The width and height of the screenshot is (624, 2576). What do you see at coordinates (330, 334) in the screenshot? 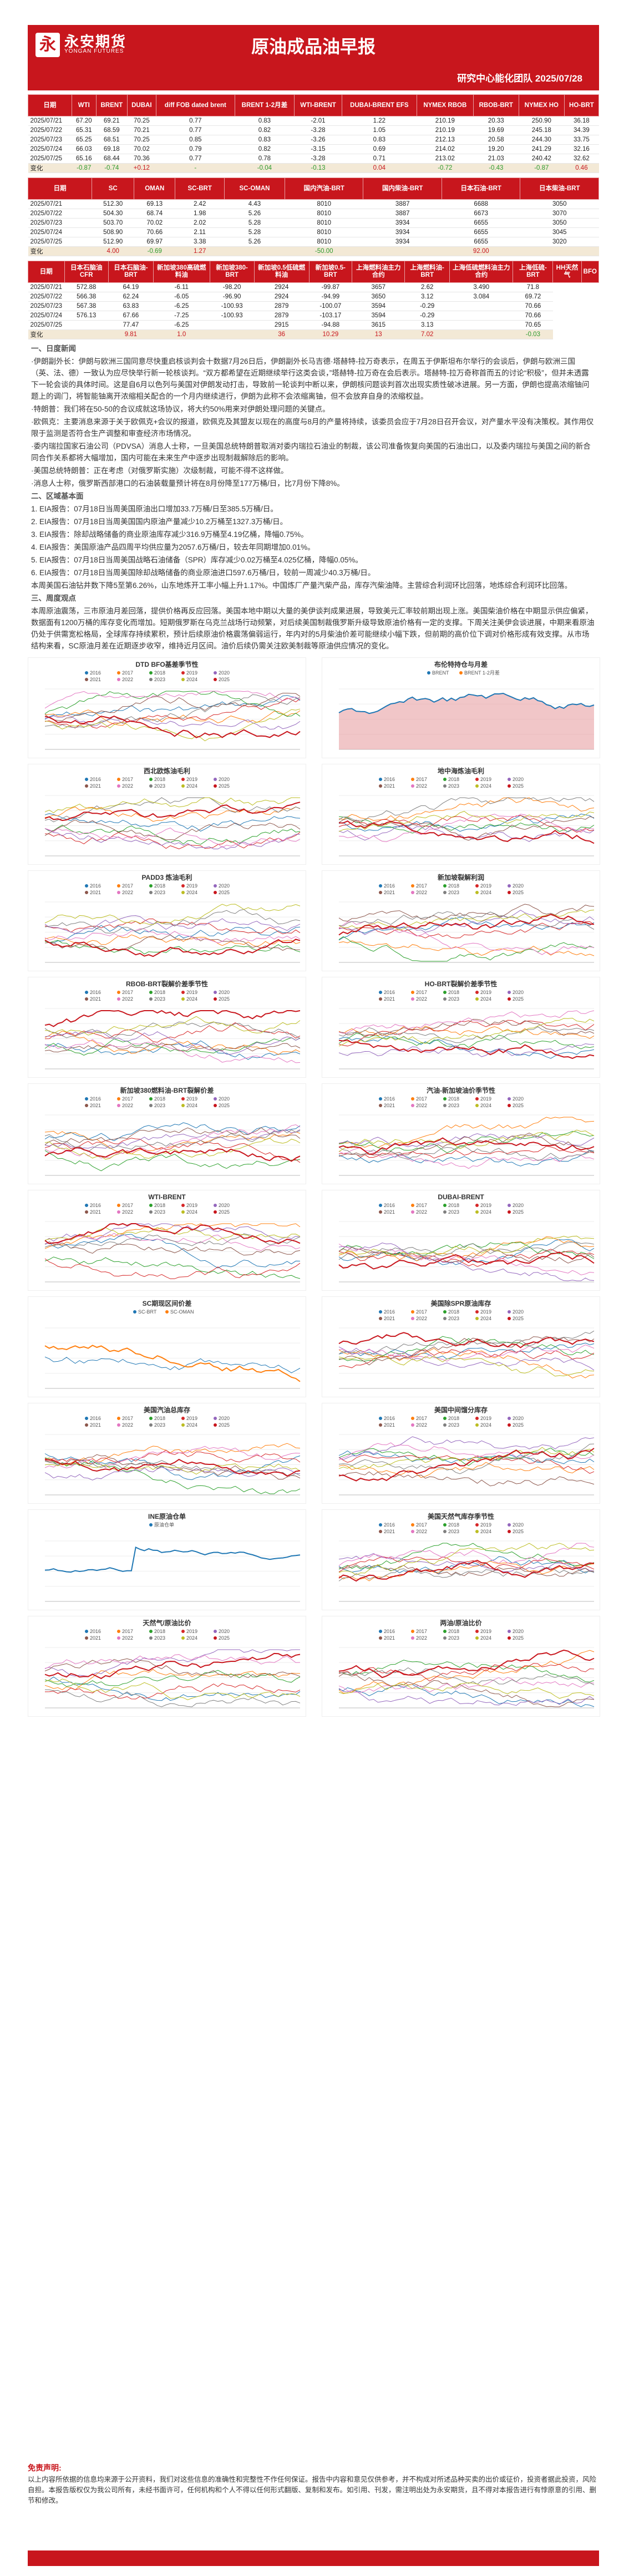
I see `change-cell: 10.29` at bounding box center [330, 334].